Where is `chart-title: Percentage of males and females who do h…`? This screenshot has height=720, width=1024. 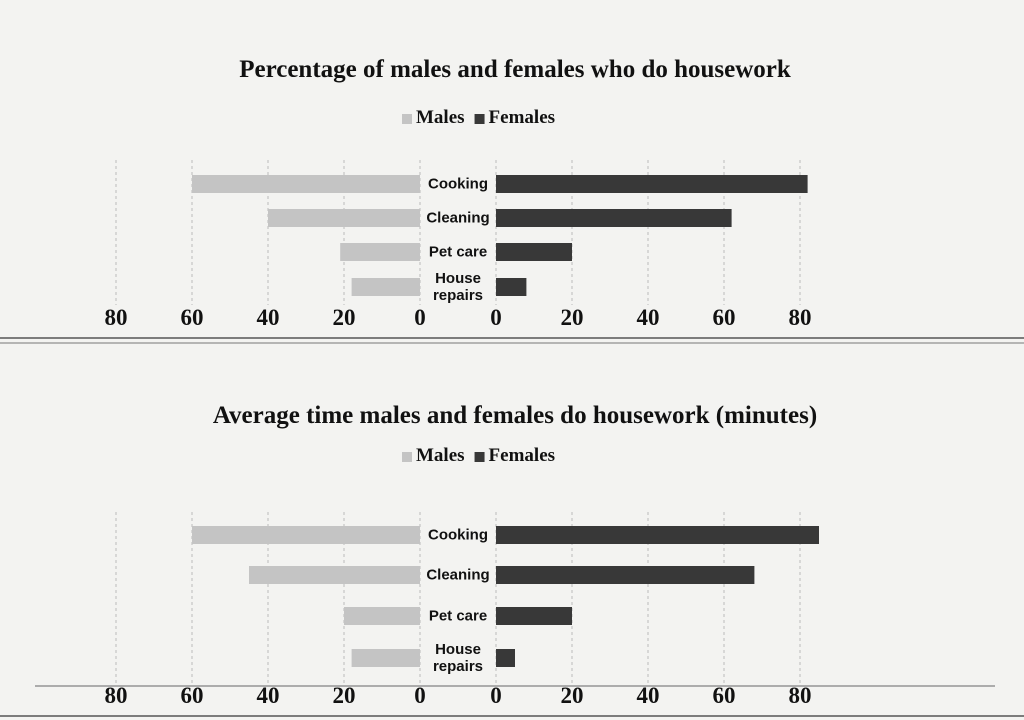 chart-title: Percentage of males and females who do h… is located at coordinates (515, 69).